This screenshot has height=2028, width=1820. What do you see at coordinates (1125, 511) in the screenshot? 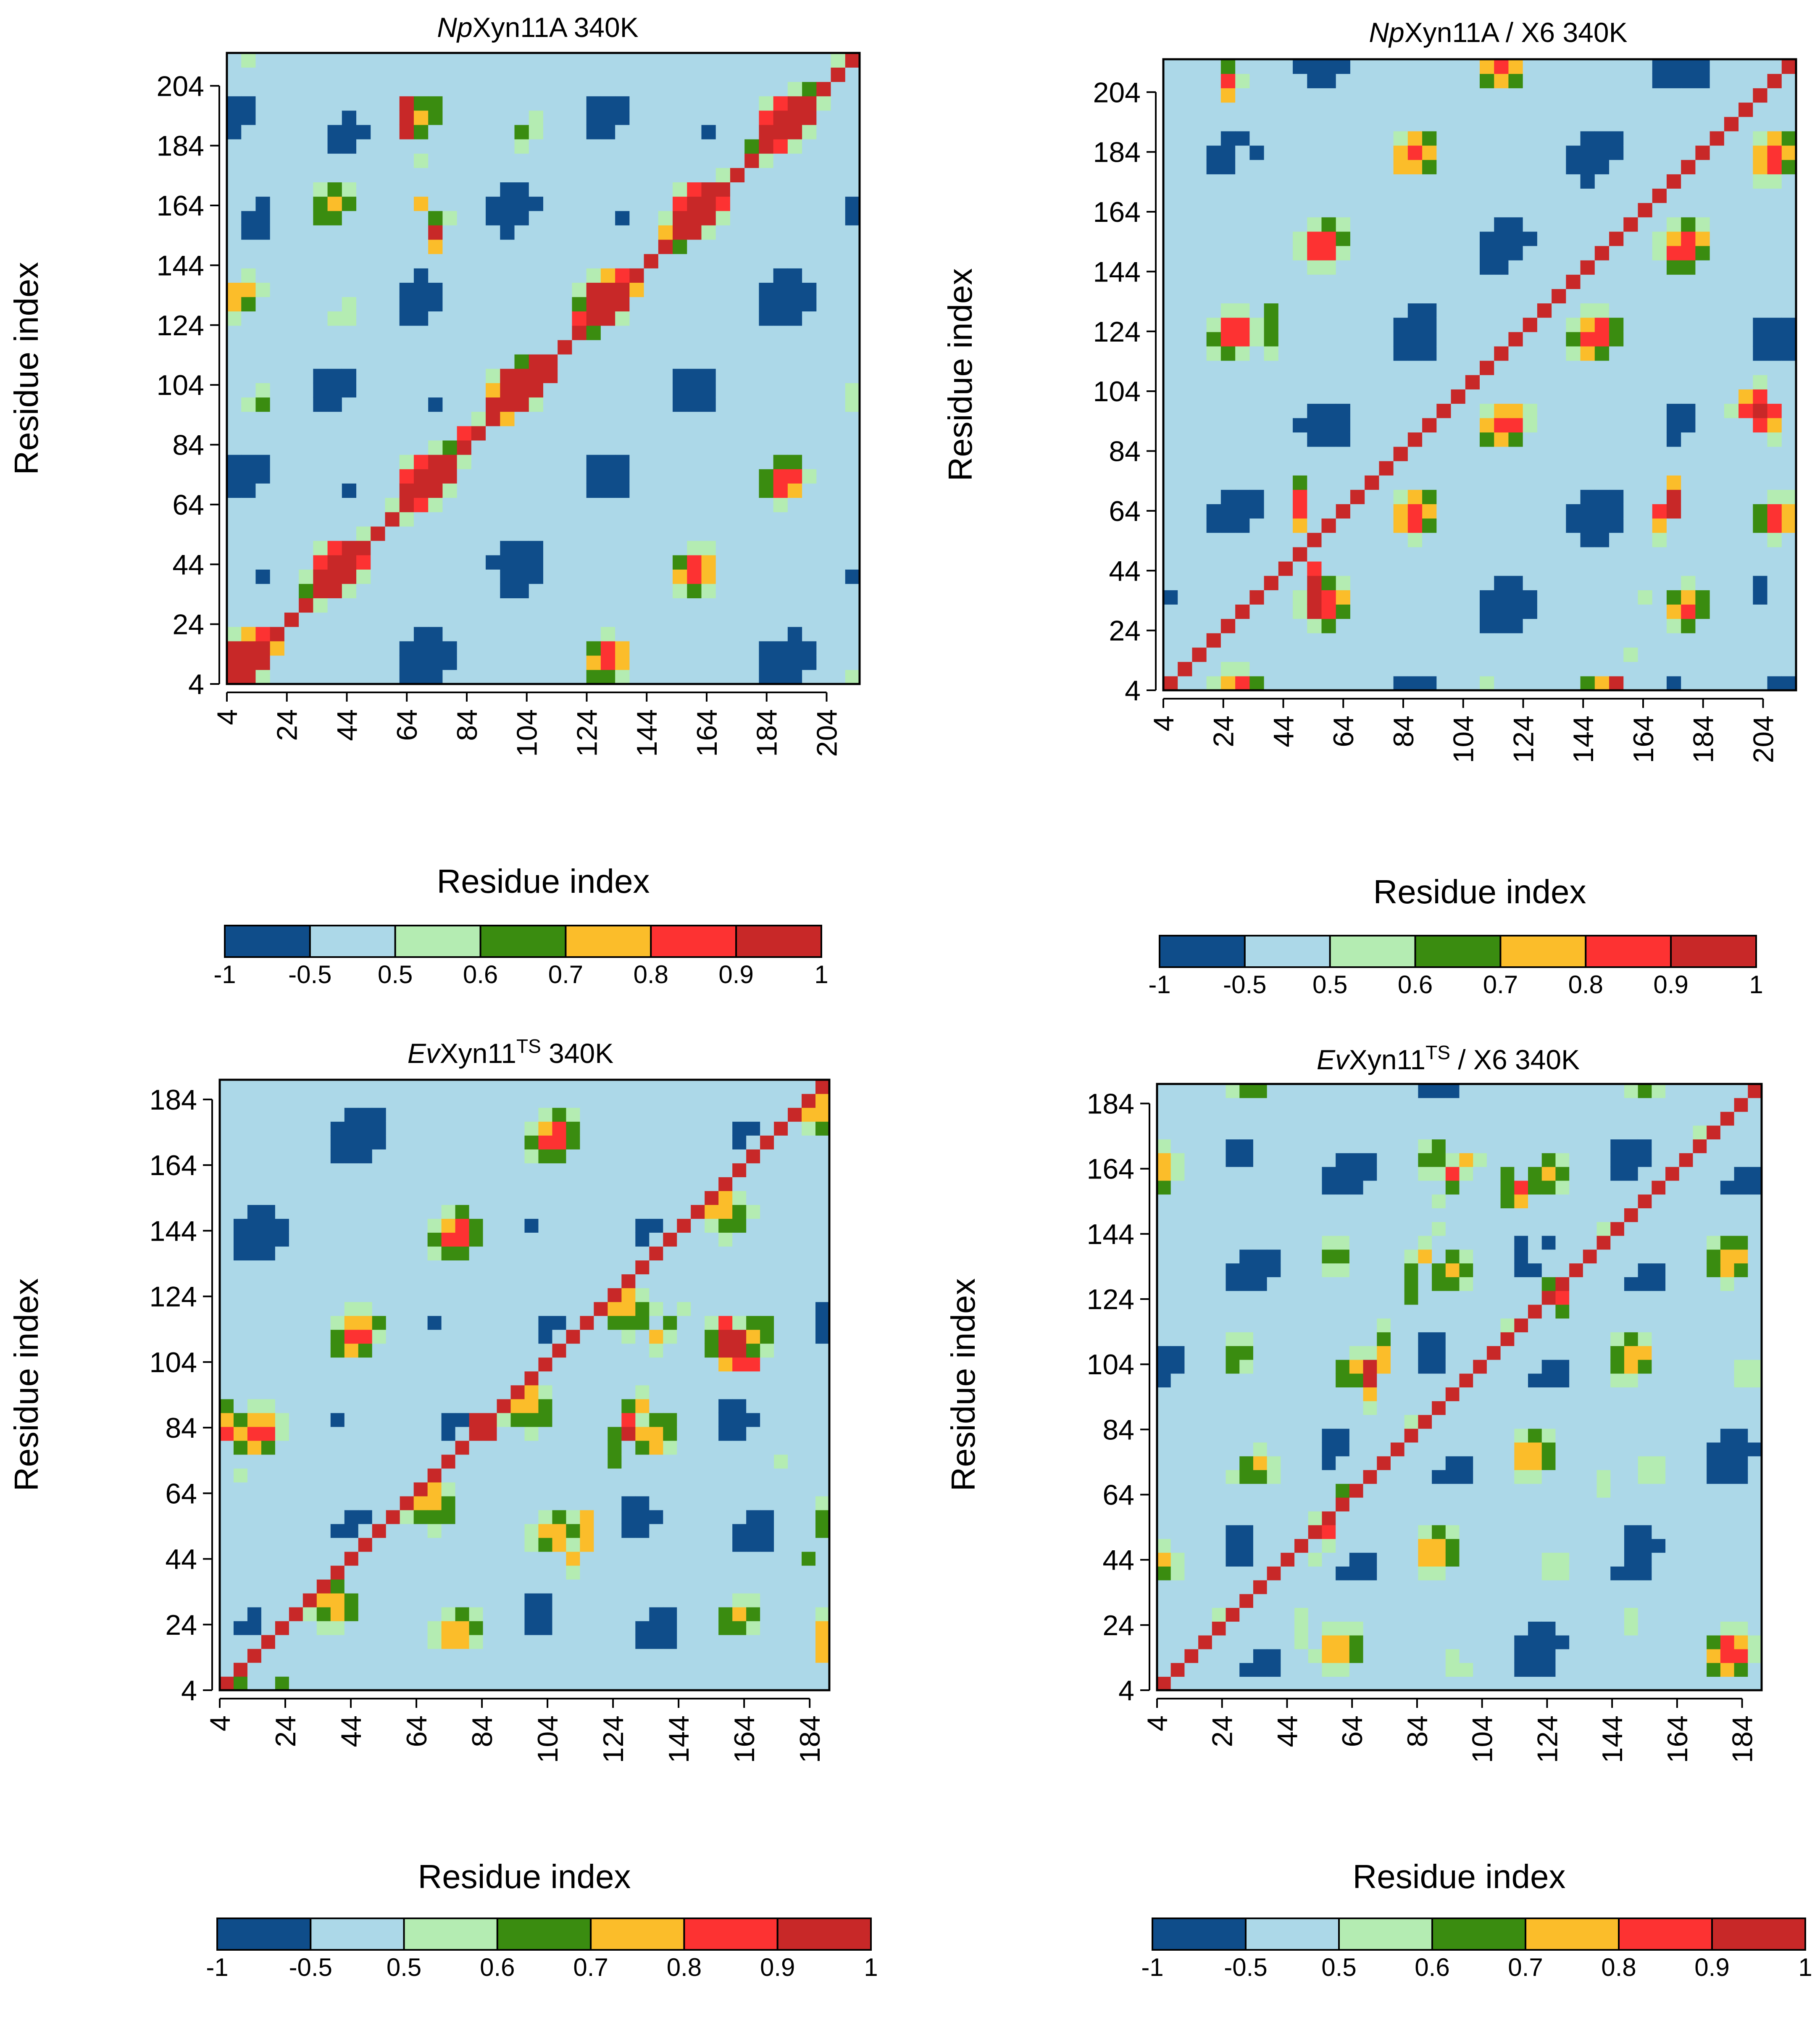
I see `y-tick-label: 64` at bounding box center [1125, 511].